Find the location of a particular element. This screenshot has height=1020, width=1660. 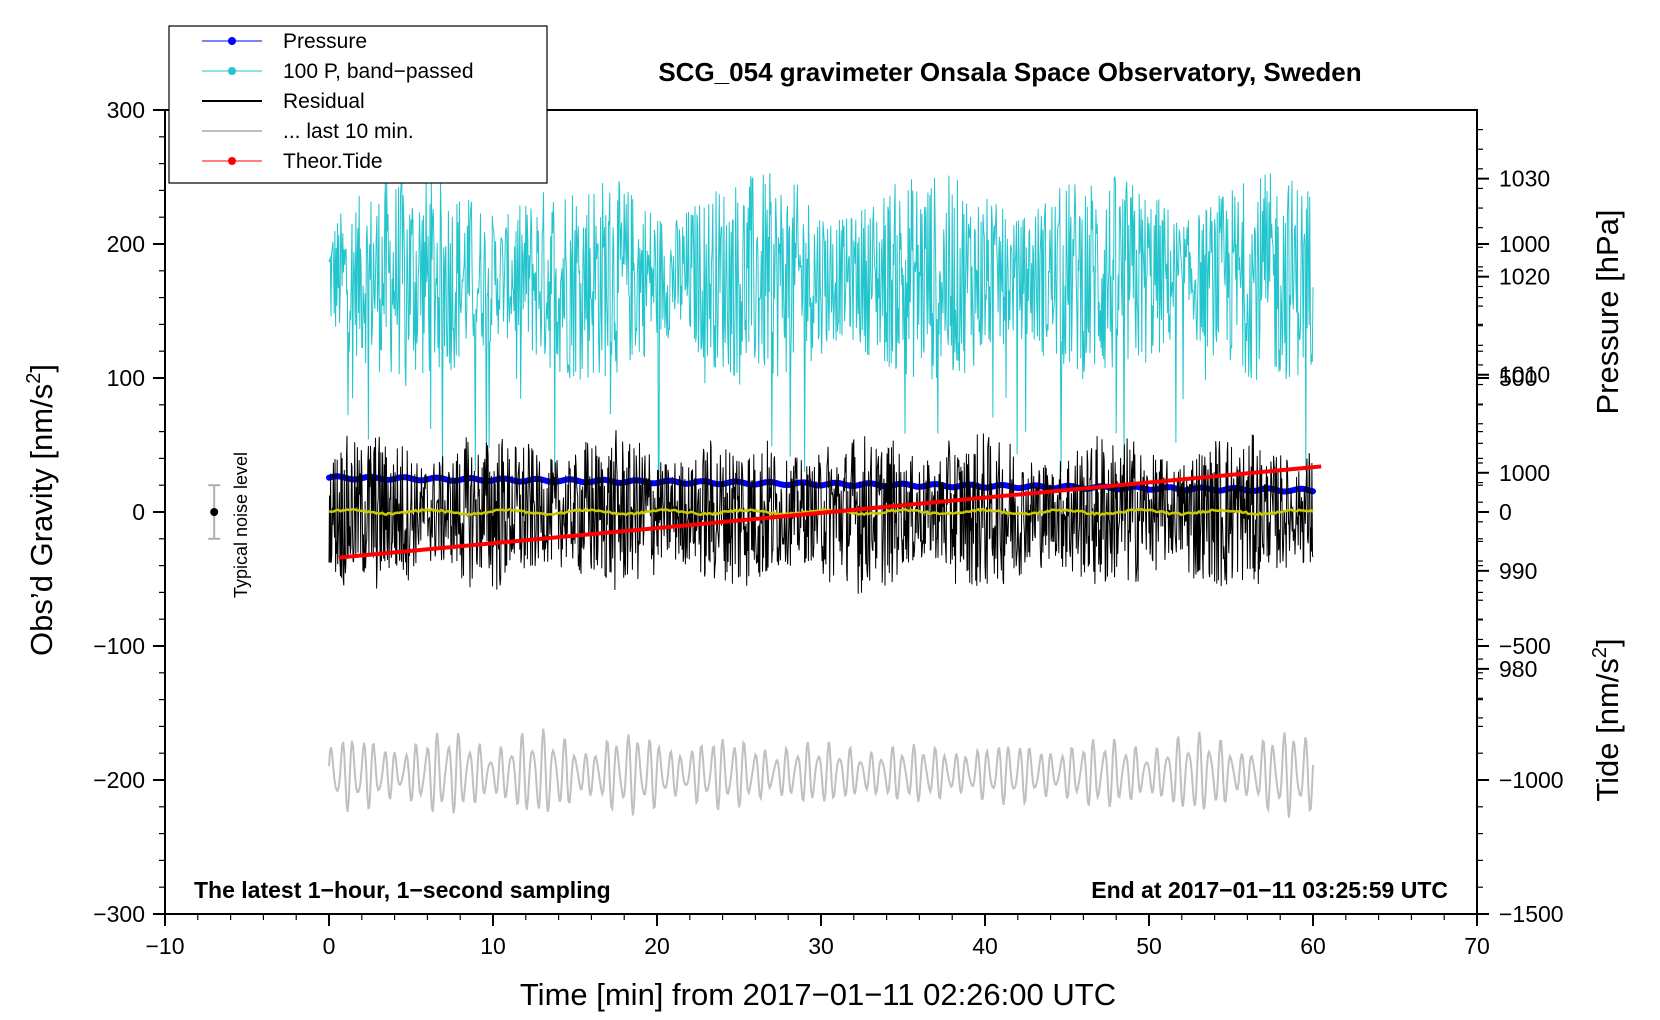

left-tick-label: 100 is located at coordinates (126, 378).